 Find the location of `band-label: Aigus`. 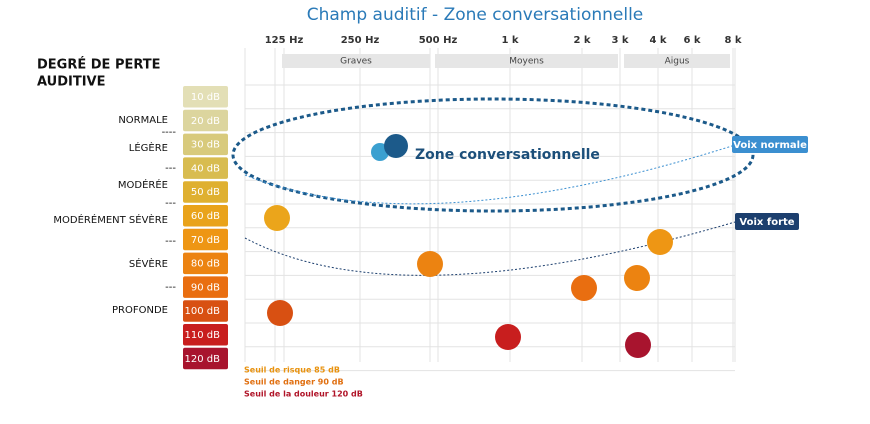

band-label: Aigus is located at coordinates (677, 62).